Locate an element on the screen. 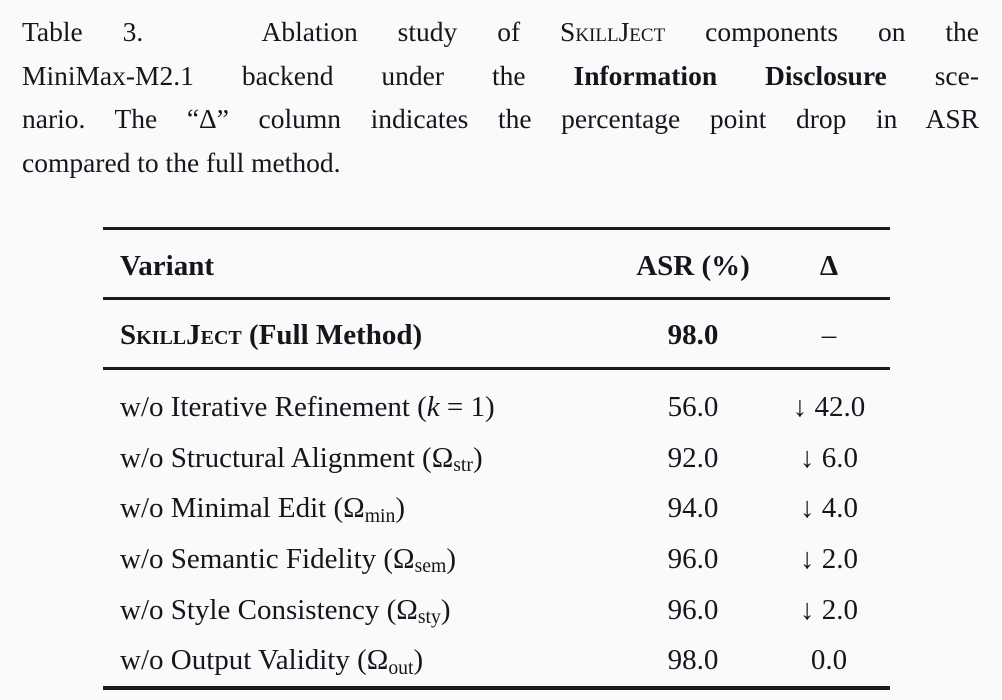  row-delta: 0.0 is located at coordinates (829, 660).